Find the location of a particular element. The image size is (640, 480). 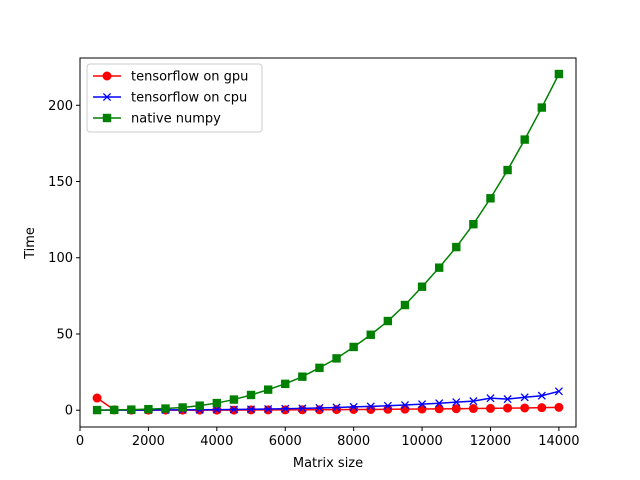

x-tick-label: 4000 is located at coordinates (216, 441).